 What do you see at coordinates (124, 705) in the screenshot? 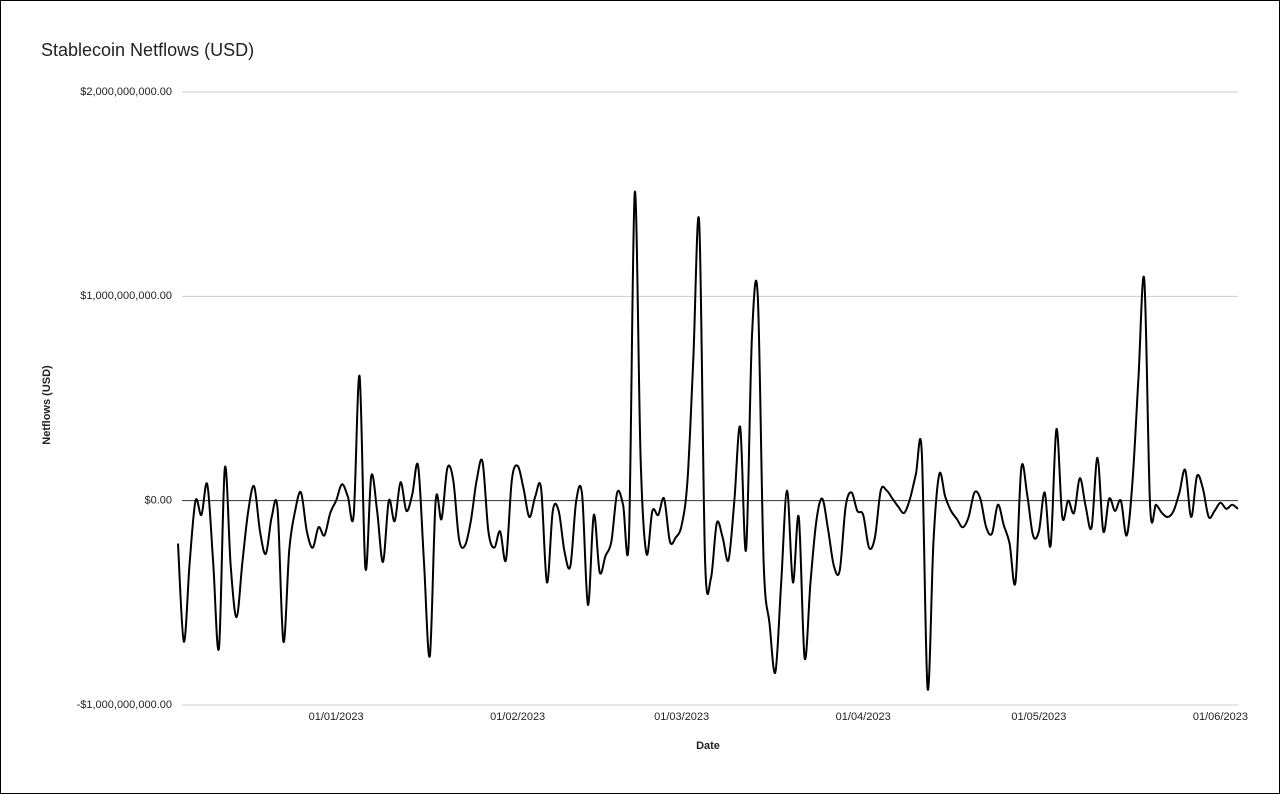
I see `y-tick-label: -$1,000,000,000.00` at bounding box center [124, 705].